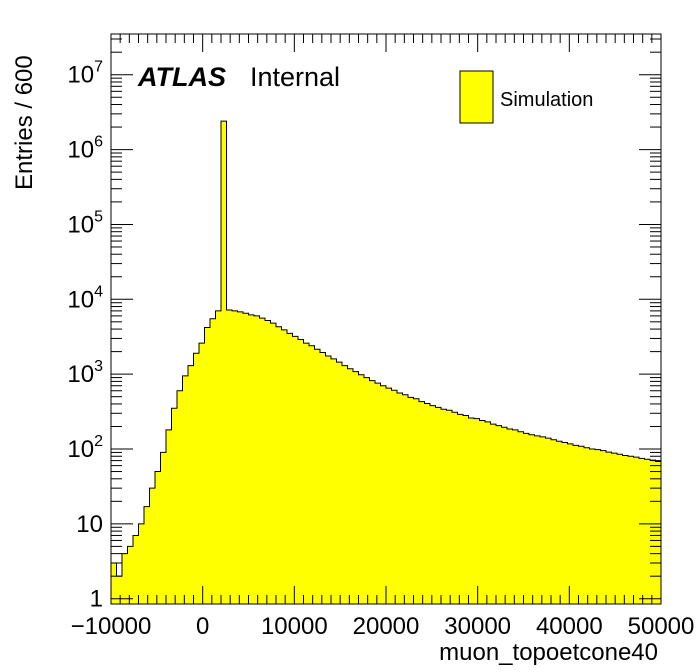  Describe the element at coordinates (569, 626) in the screenshot. I see `x-tick-label: 40000` at that location.